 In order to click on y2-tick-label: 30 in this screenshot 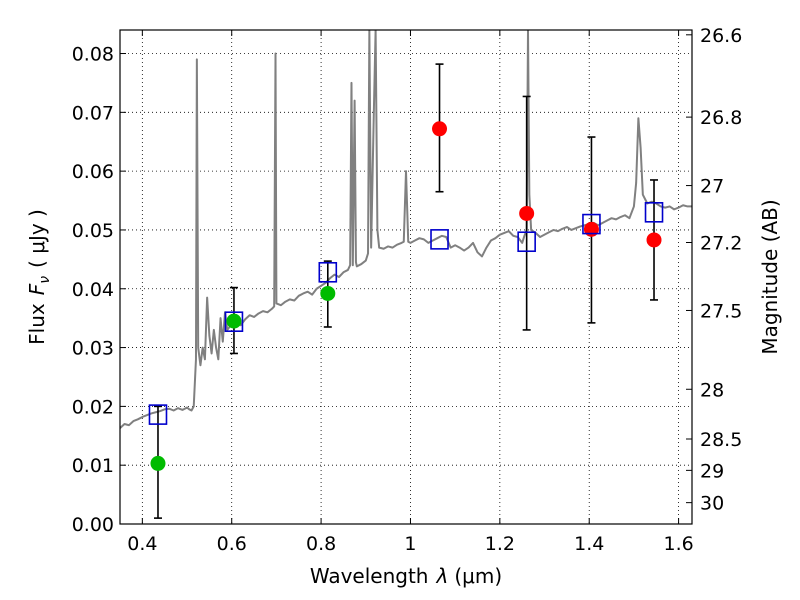, I will do `click(712, 504)`.